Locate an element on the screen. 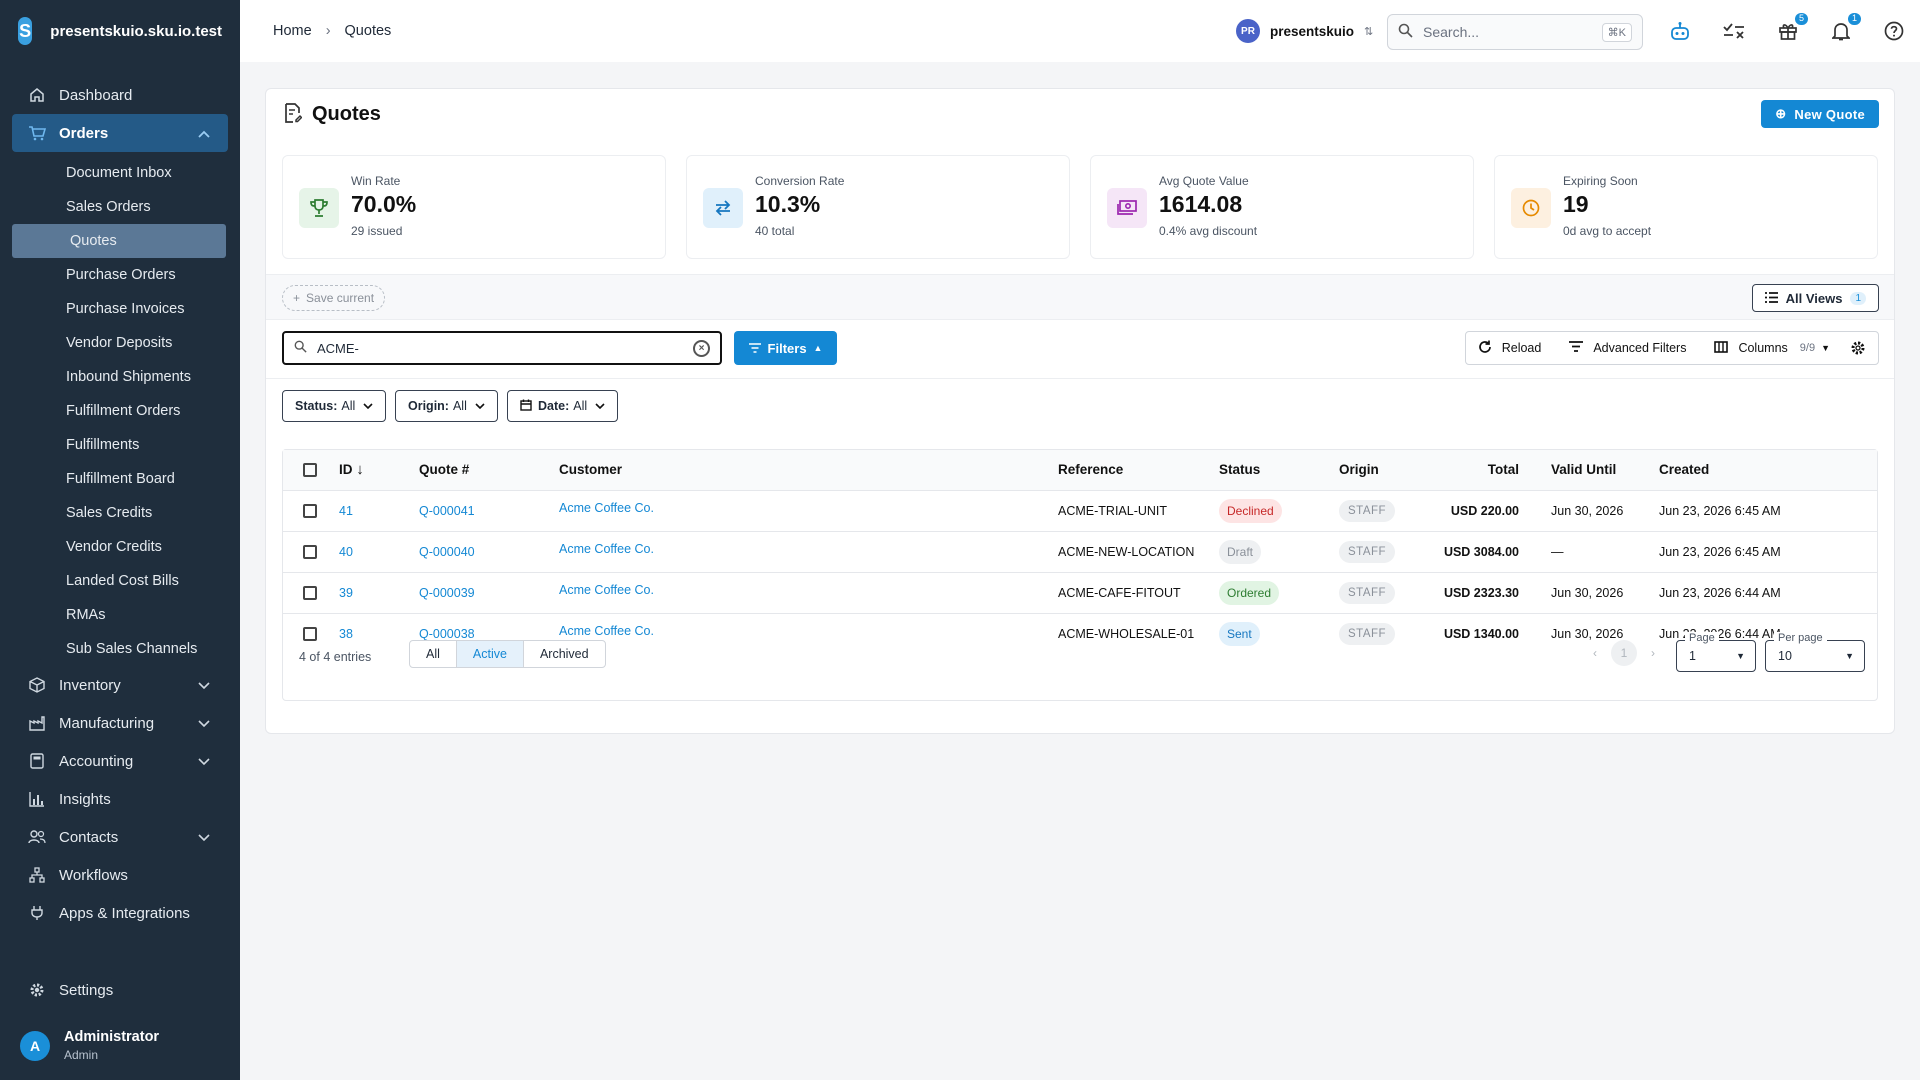 The height and width of the screenshot is (1080, 1920). sidebar-subitem-quotes: Quotes is located at coordinates (119, 241).